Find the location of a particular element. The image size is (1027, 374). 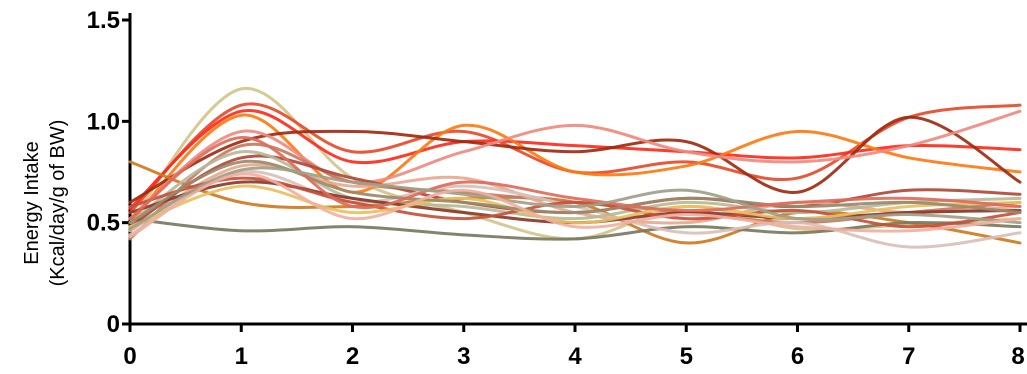

y-tick-label: 1.5 is located at coordinates (103, 20).